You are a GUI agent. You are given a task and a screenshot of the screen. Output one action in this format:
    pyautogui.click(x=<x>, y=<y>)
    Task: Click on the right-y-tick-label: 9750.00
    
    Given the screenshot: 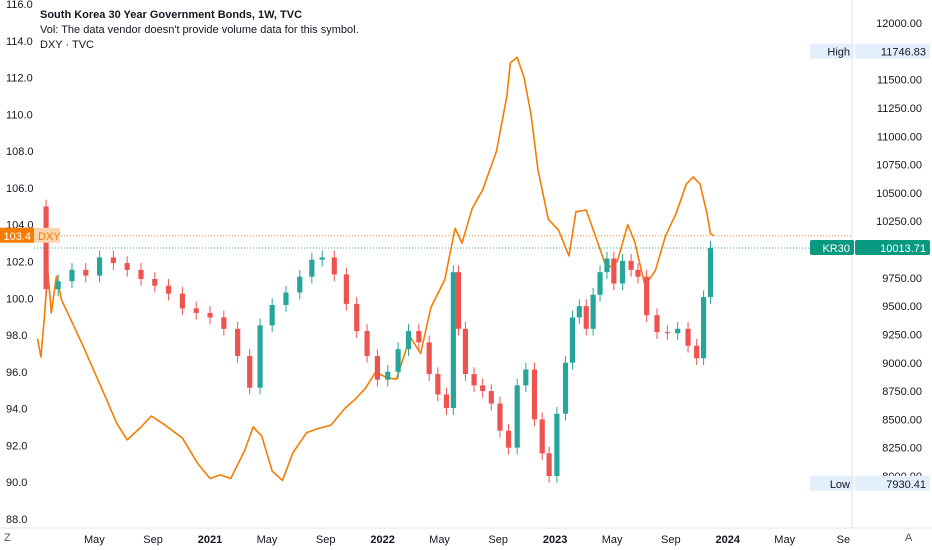 What is the action you would take?
    pyautogui.click(x=902, y=279)
    